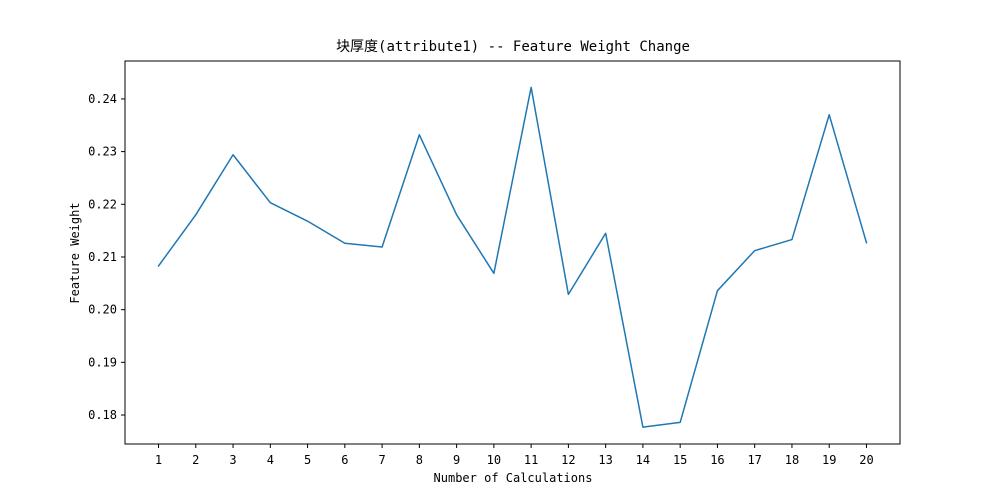  What do you see at coordinates (270, 460) in the screenshot?
I see `x-tick-label: 4` at bounding box center [270, 460].